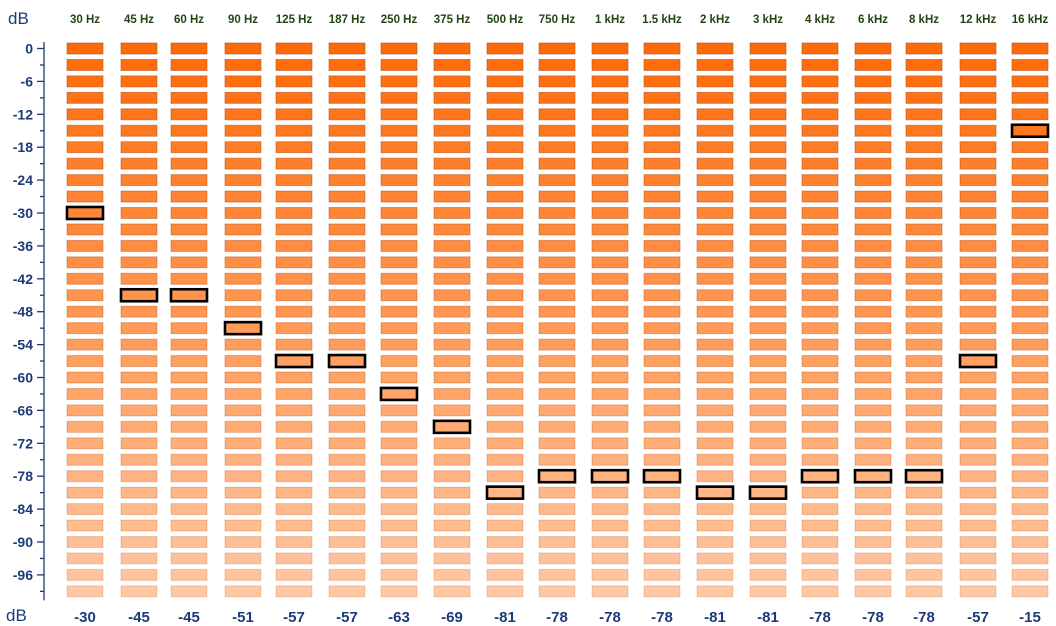 This screenshot has width=1056, height=626. Describe the element at coordinates (399, 617) in the screenshot. I see `value-label: -63` at that location.